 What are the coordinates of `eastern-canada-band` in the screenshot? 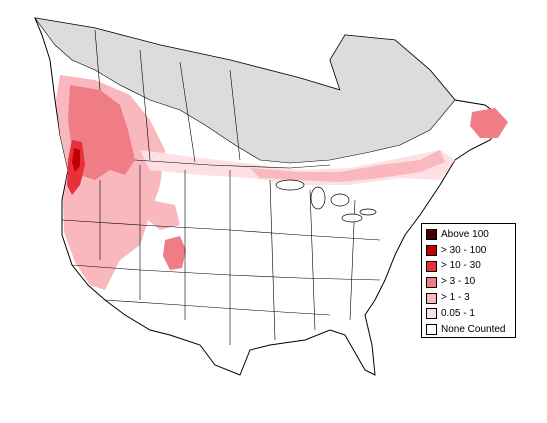 It's located at (347, 166).